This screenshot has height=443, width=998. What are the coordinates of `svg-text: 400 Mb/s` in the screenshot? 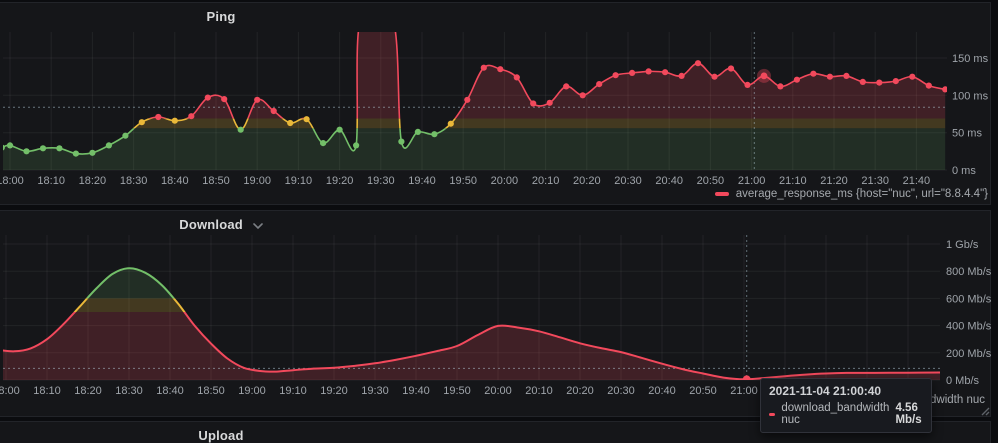 It's located at (969, 327).